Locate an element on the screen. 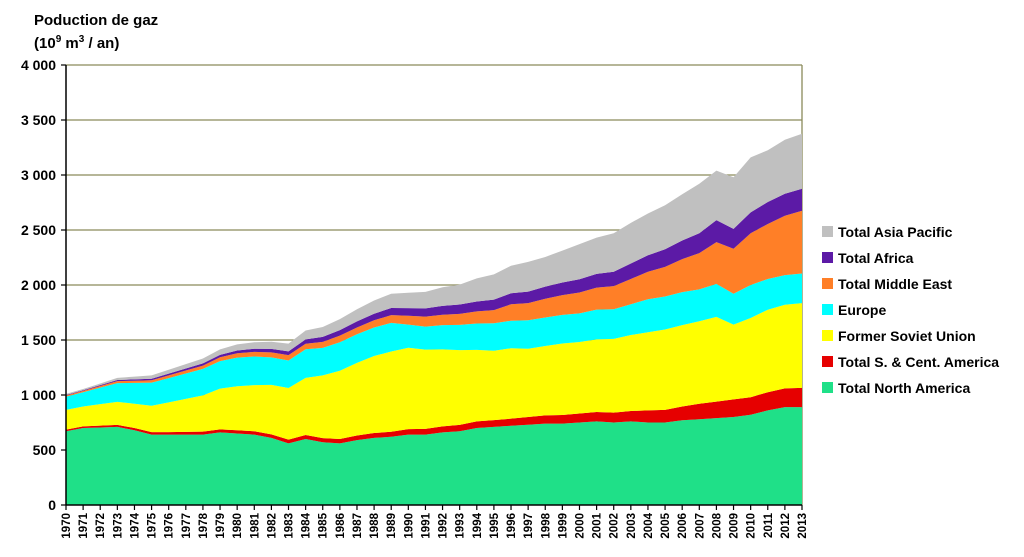 This screenshot has height=557, width=1024. x-tick-label: 1986 is located at coordinates (341, 526).